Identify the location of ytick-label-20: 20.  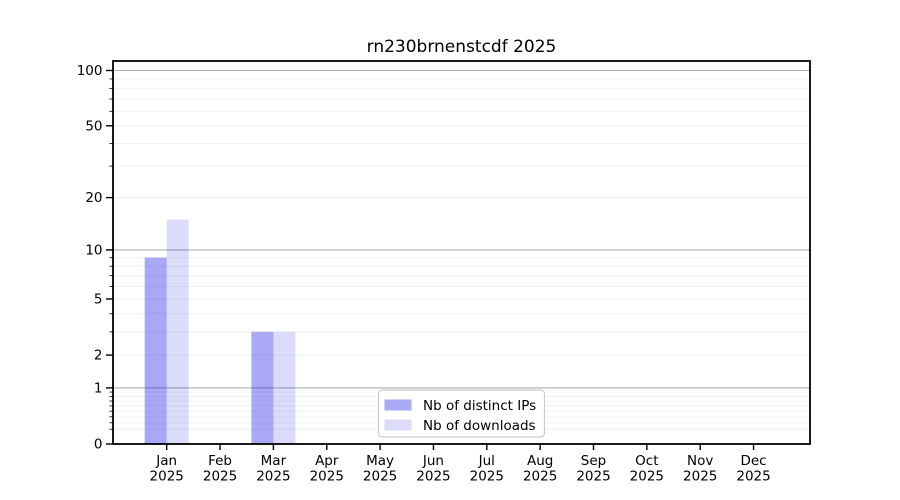
(93, 198).